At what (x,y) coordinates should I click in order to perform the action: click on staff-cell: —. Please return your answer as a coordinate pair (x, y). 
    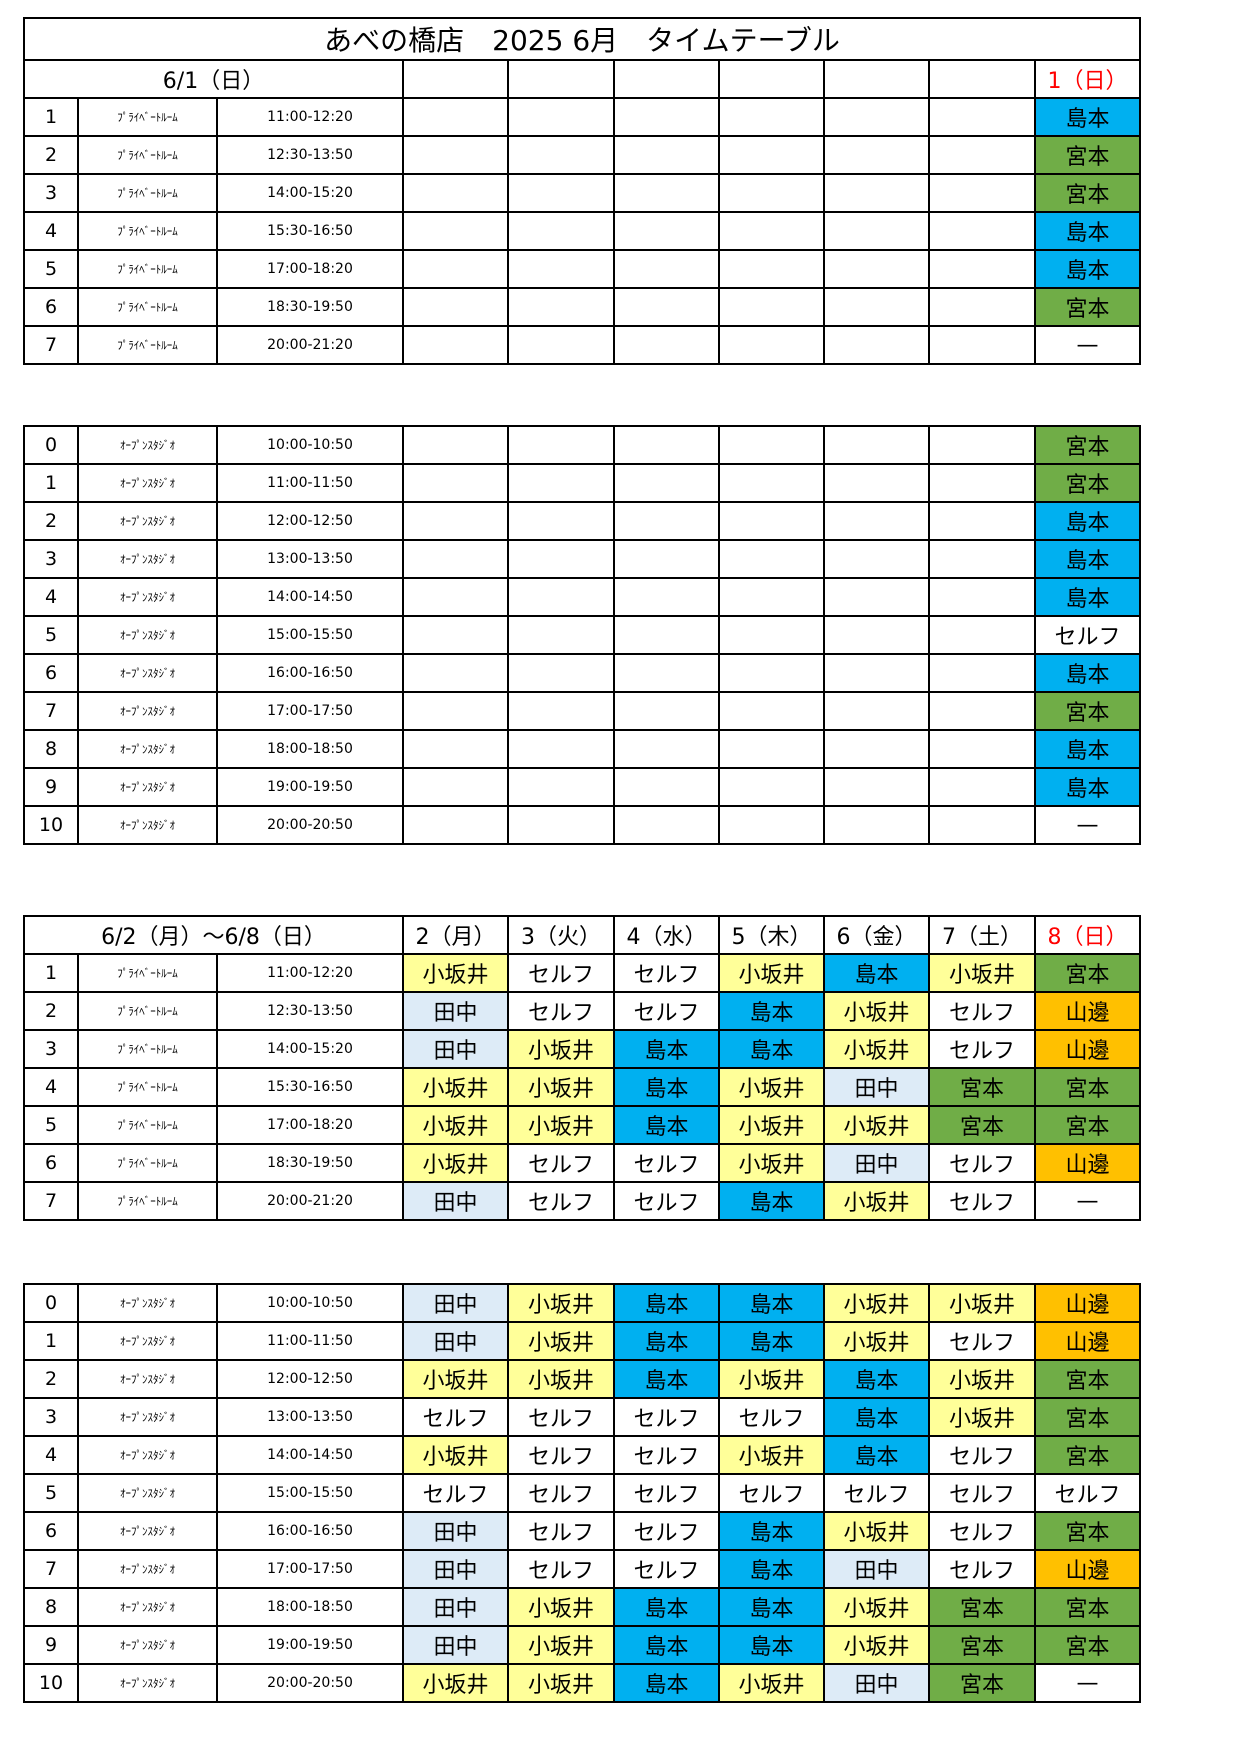
    Looking at the image, I should click on (1087, 825).